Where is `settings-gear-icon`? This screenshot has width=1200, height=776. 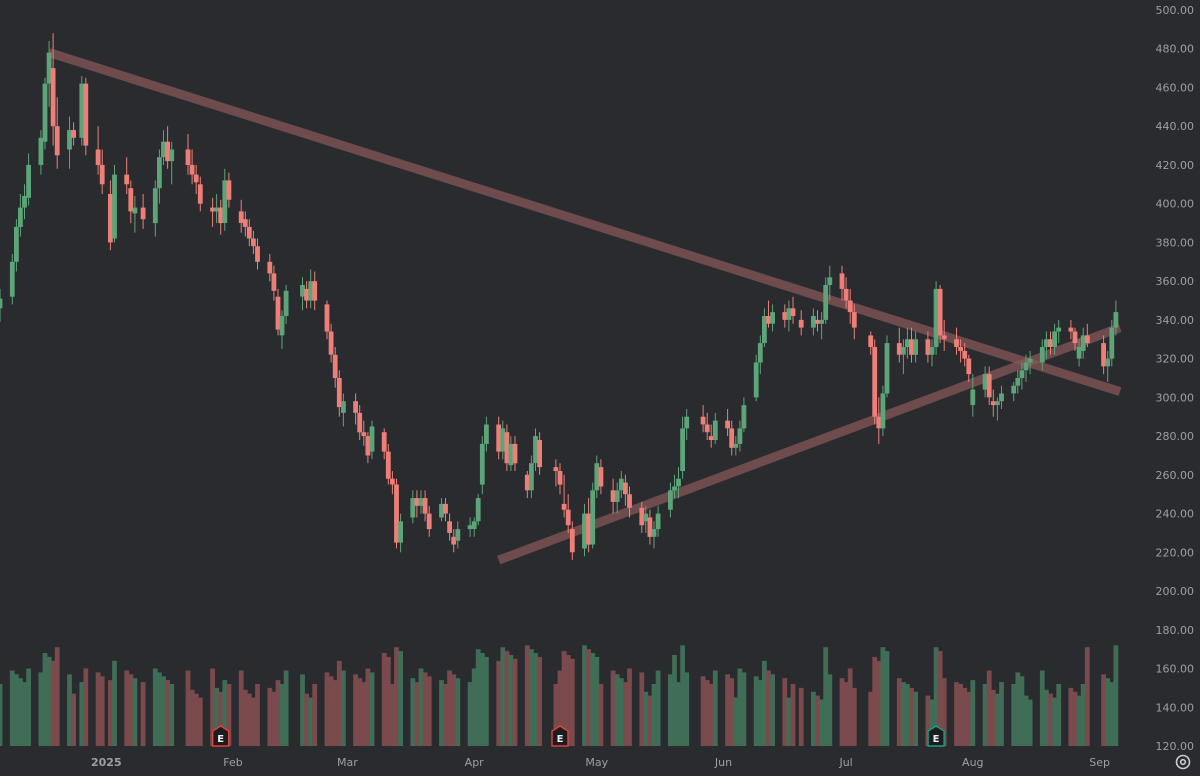
settings-gear-icon is located at coordinates (1183, 762).